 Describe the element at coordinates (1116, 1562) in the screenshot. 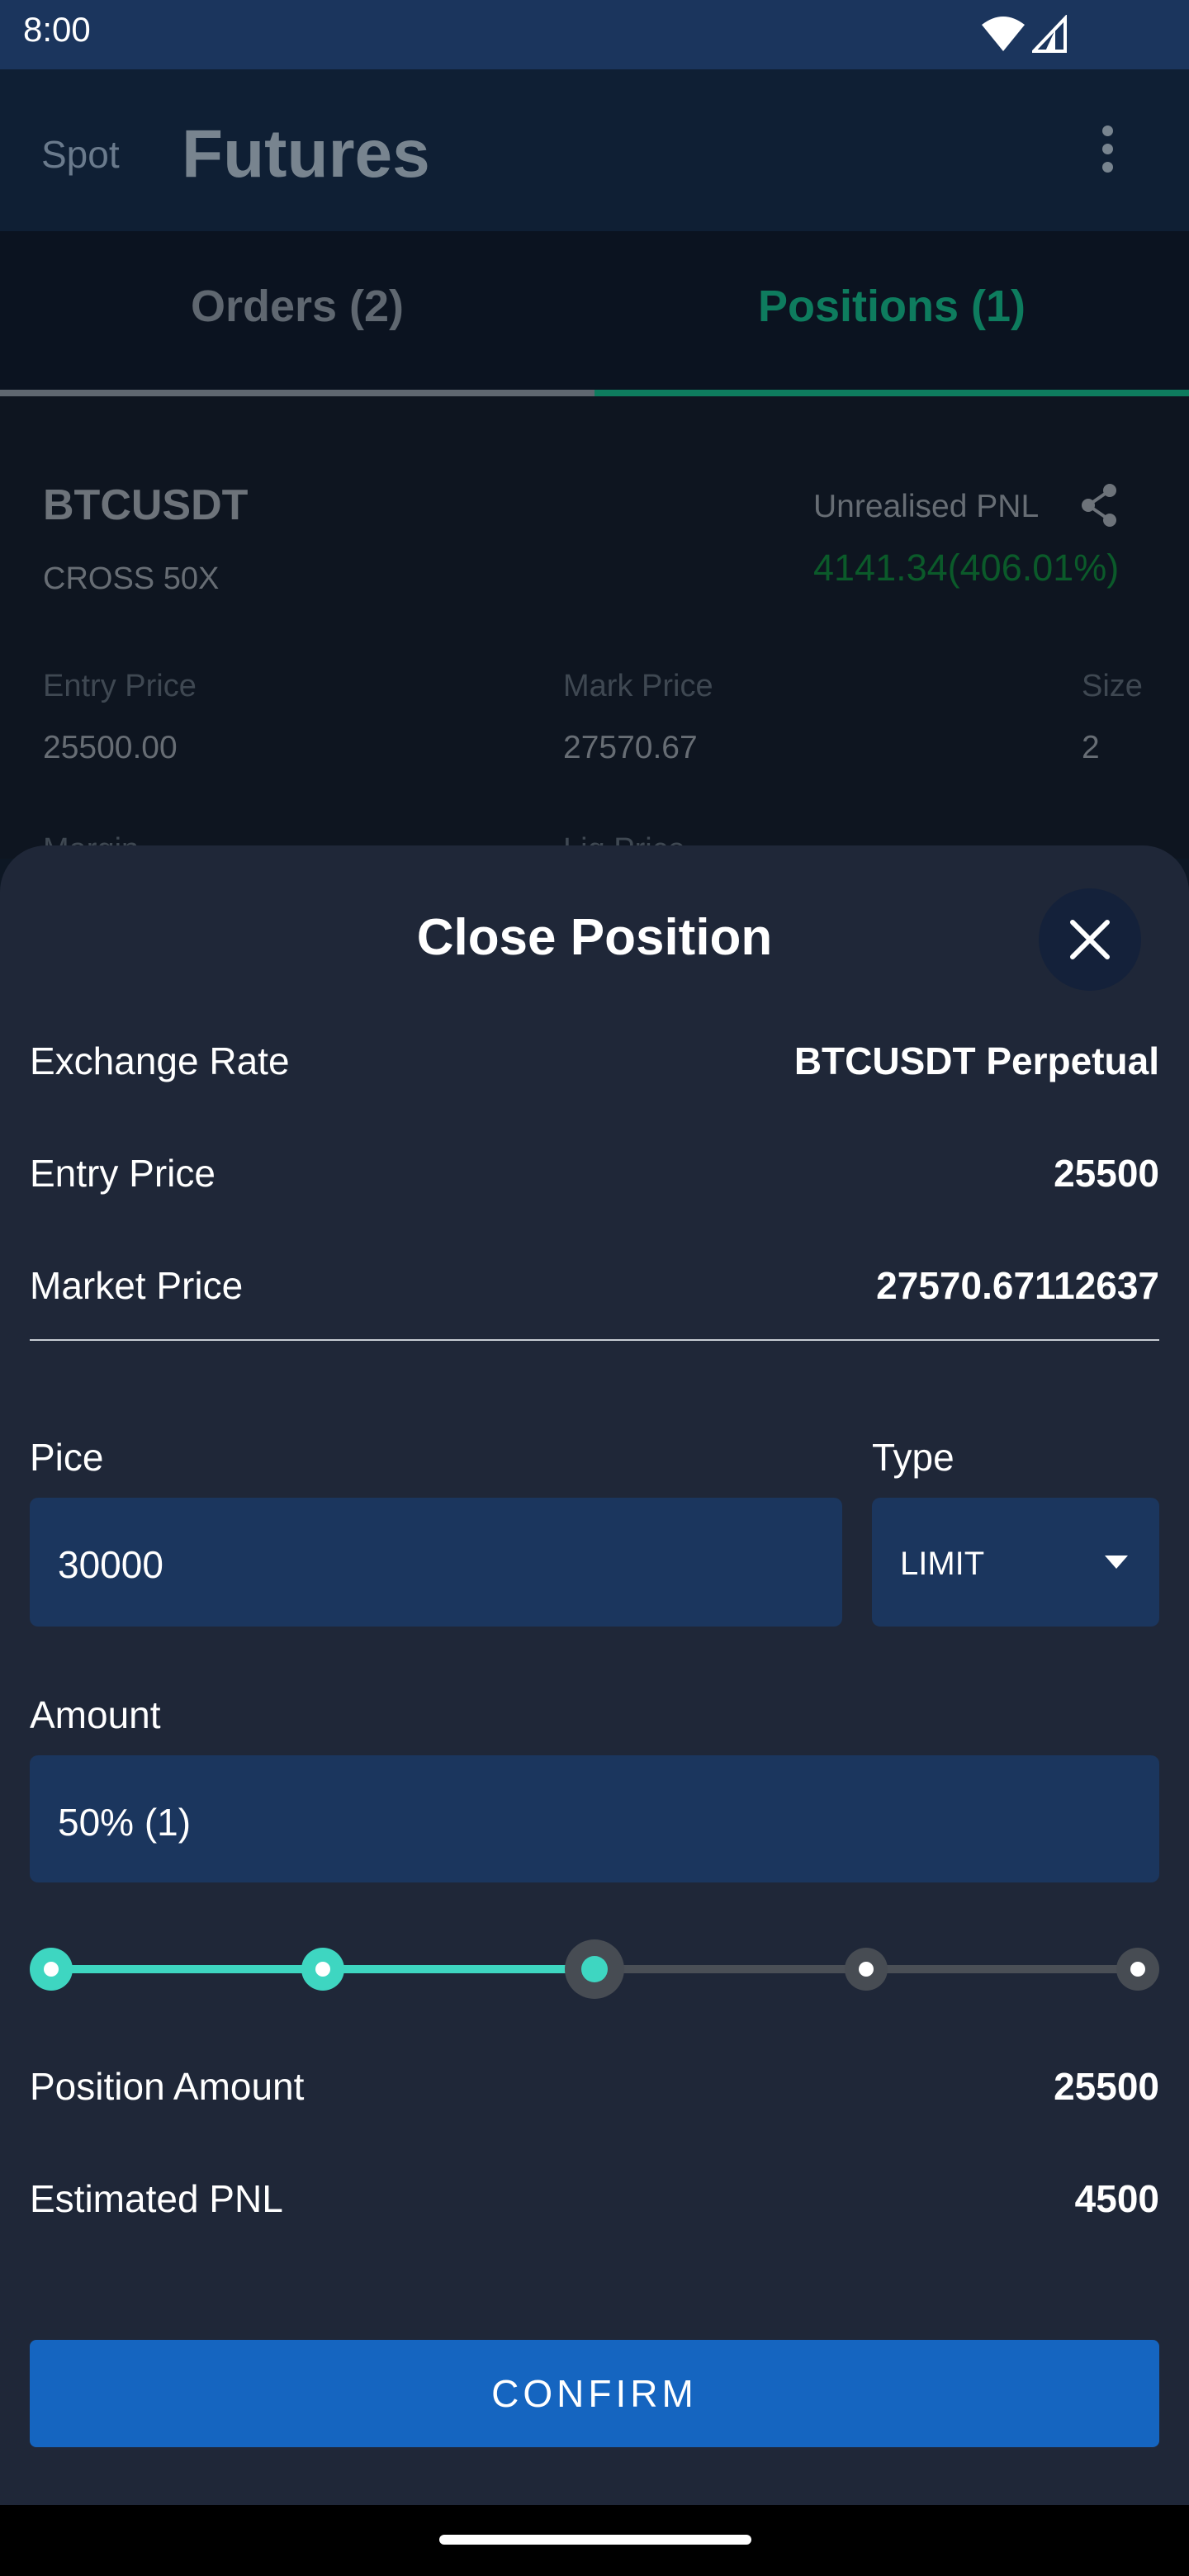

I see `dropdown-arrow-icon` at that location.